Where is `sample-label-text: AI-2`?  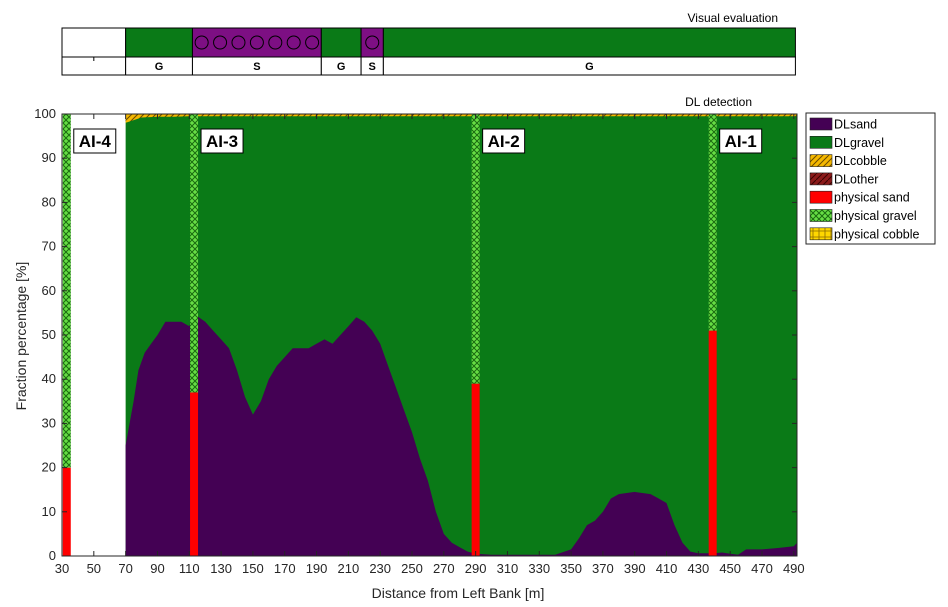
sample-label-text: AI-2 is located at coordinates (504, 141).